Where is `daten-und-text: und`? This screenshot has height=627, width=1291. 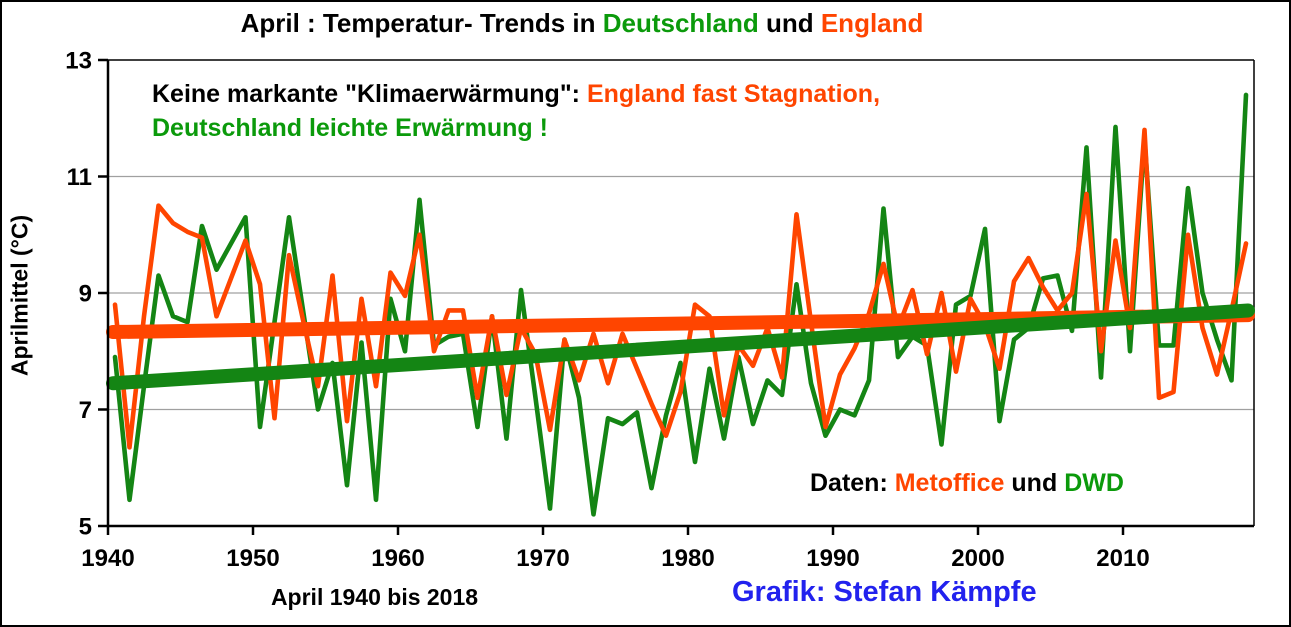 daten-und-text: und is located at coordinates (1034, 483).